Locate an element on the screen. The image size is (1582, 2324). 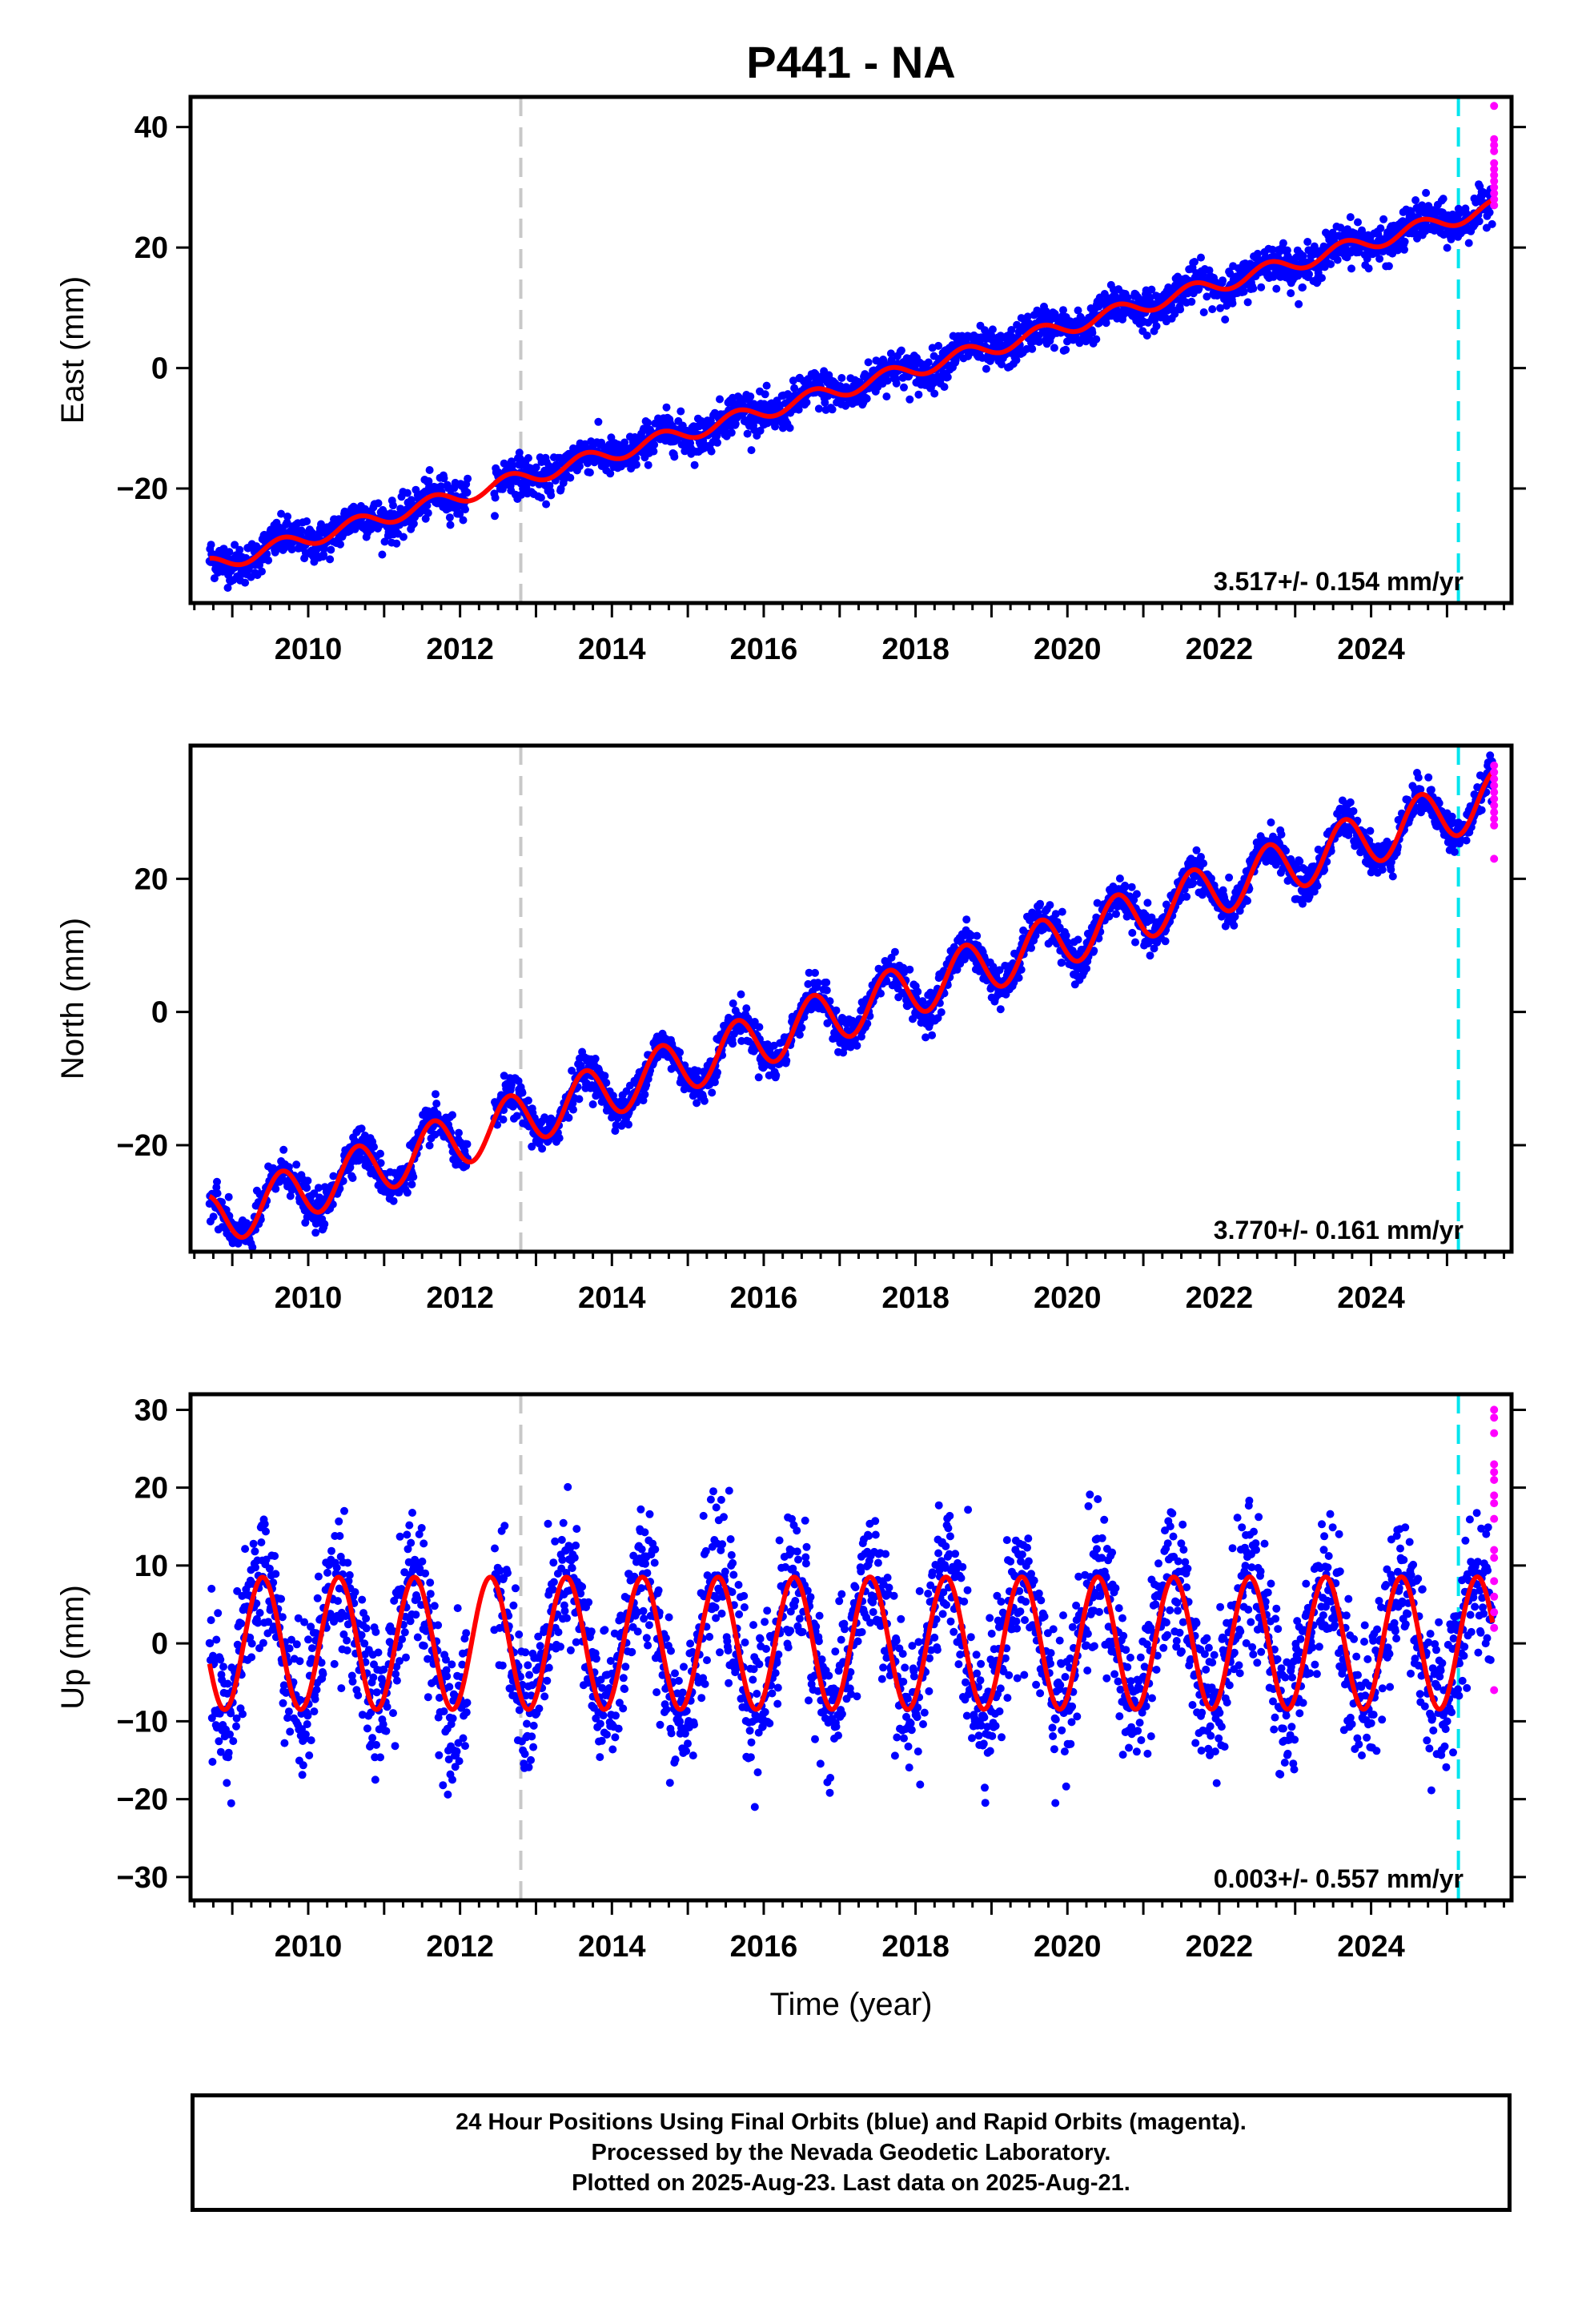
east-final-orbit-points is located at coordinates (851, 386).